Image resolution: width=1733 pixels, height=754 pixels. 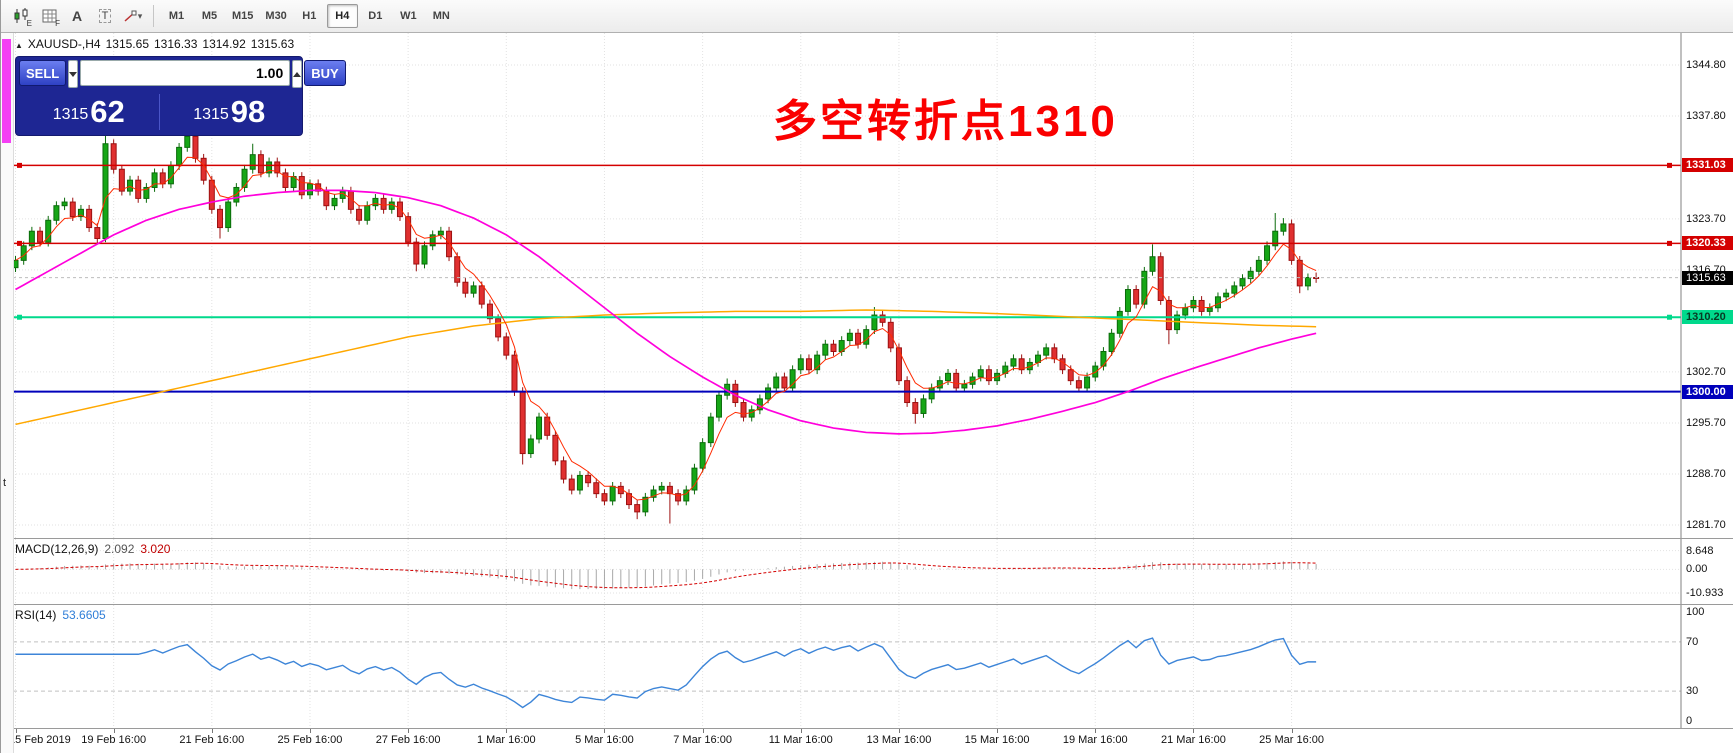 I want to click on buy-price-display: 1315 98, so click(x=230, y=113).